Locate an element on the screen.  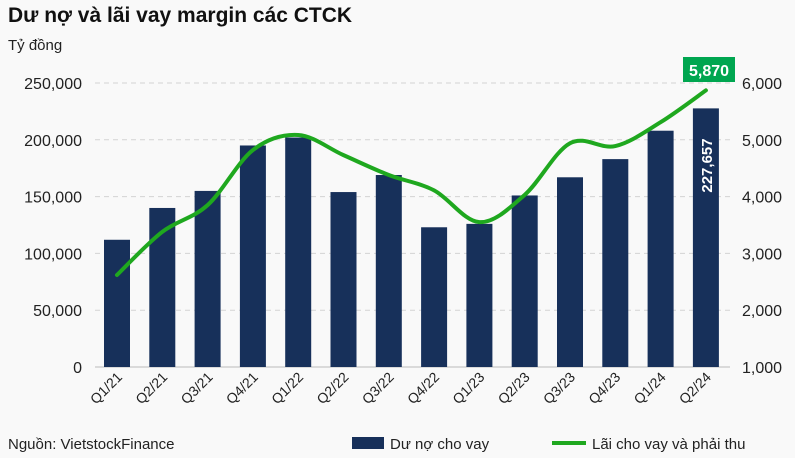
x-tick-label: Q2/21 is located at coordinates (151, 388).